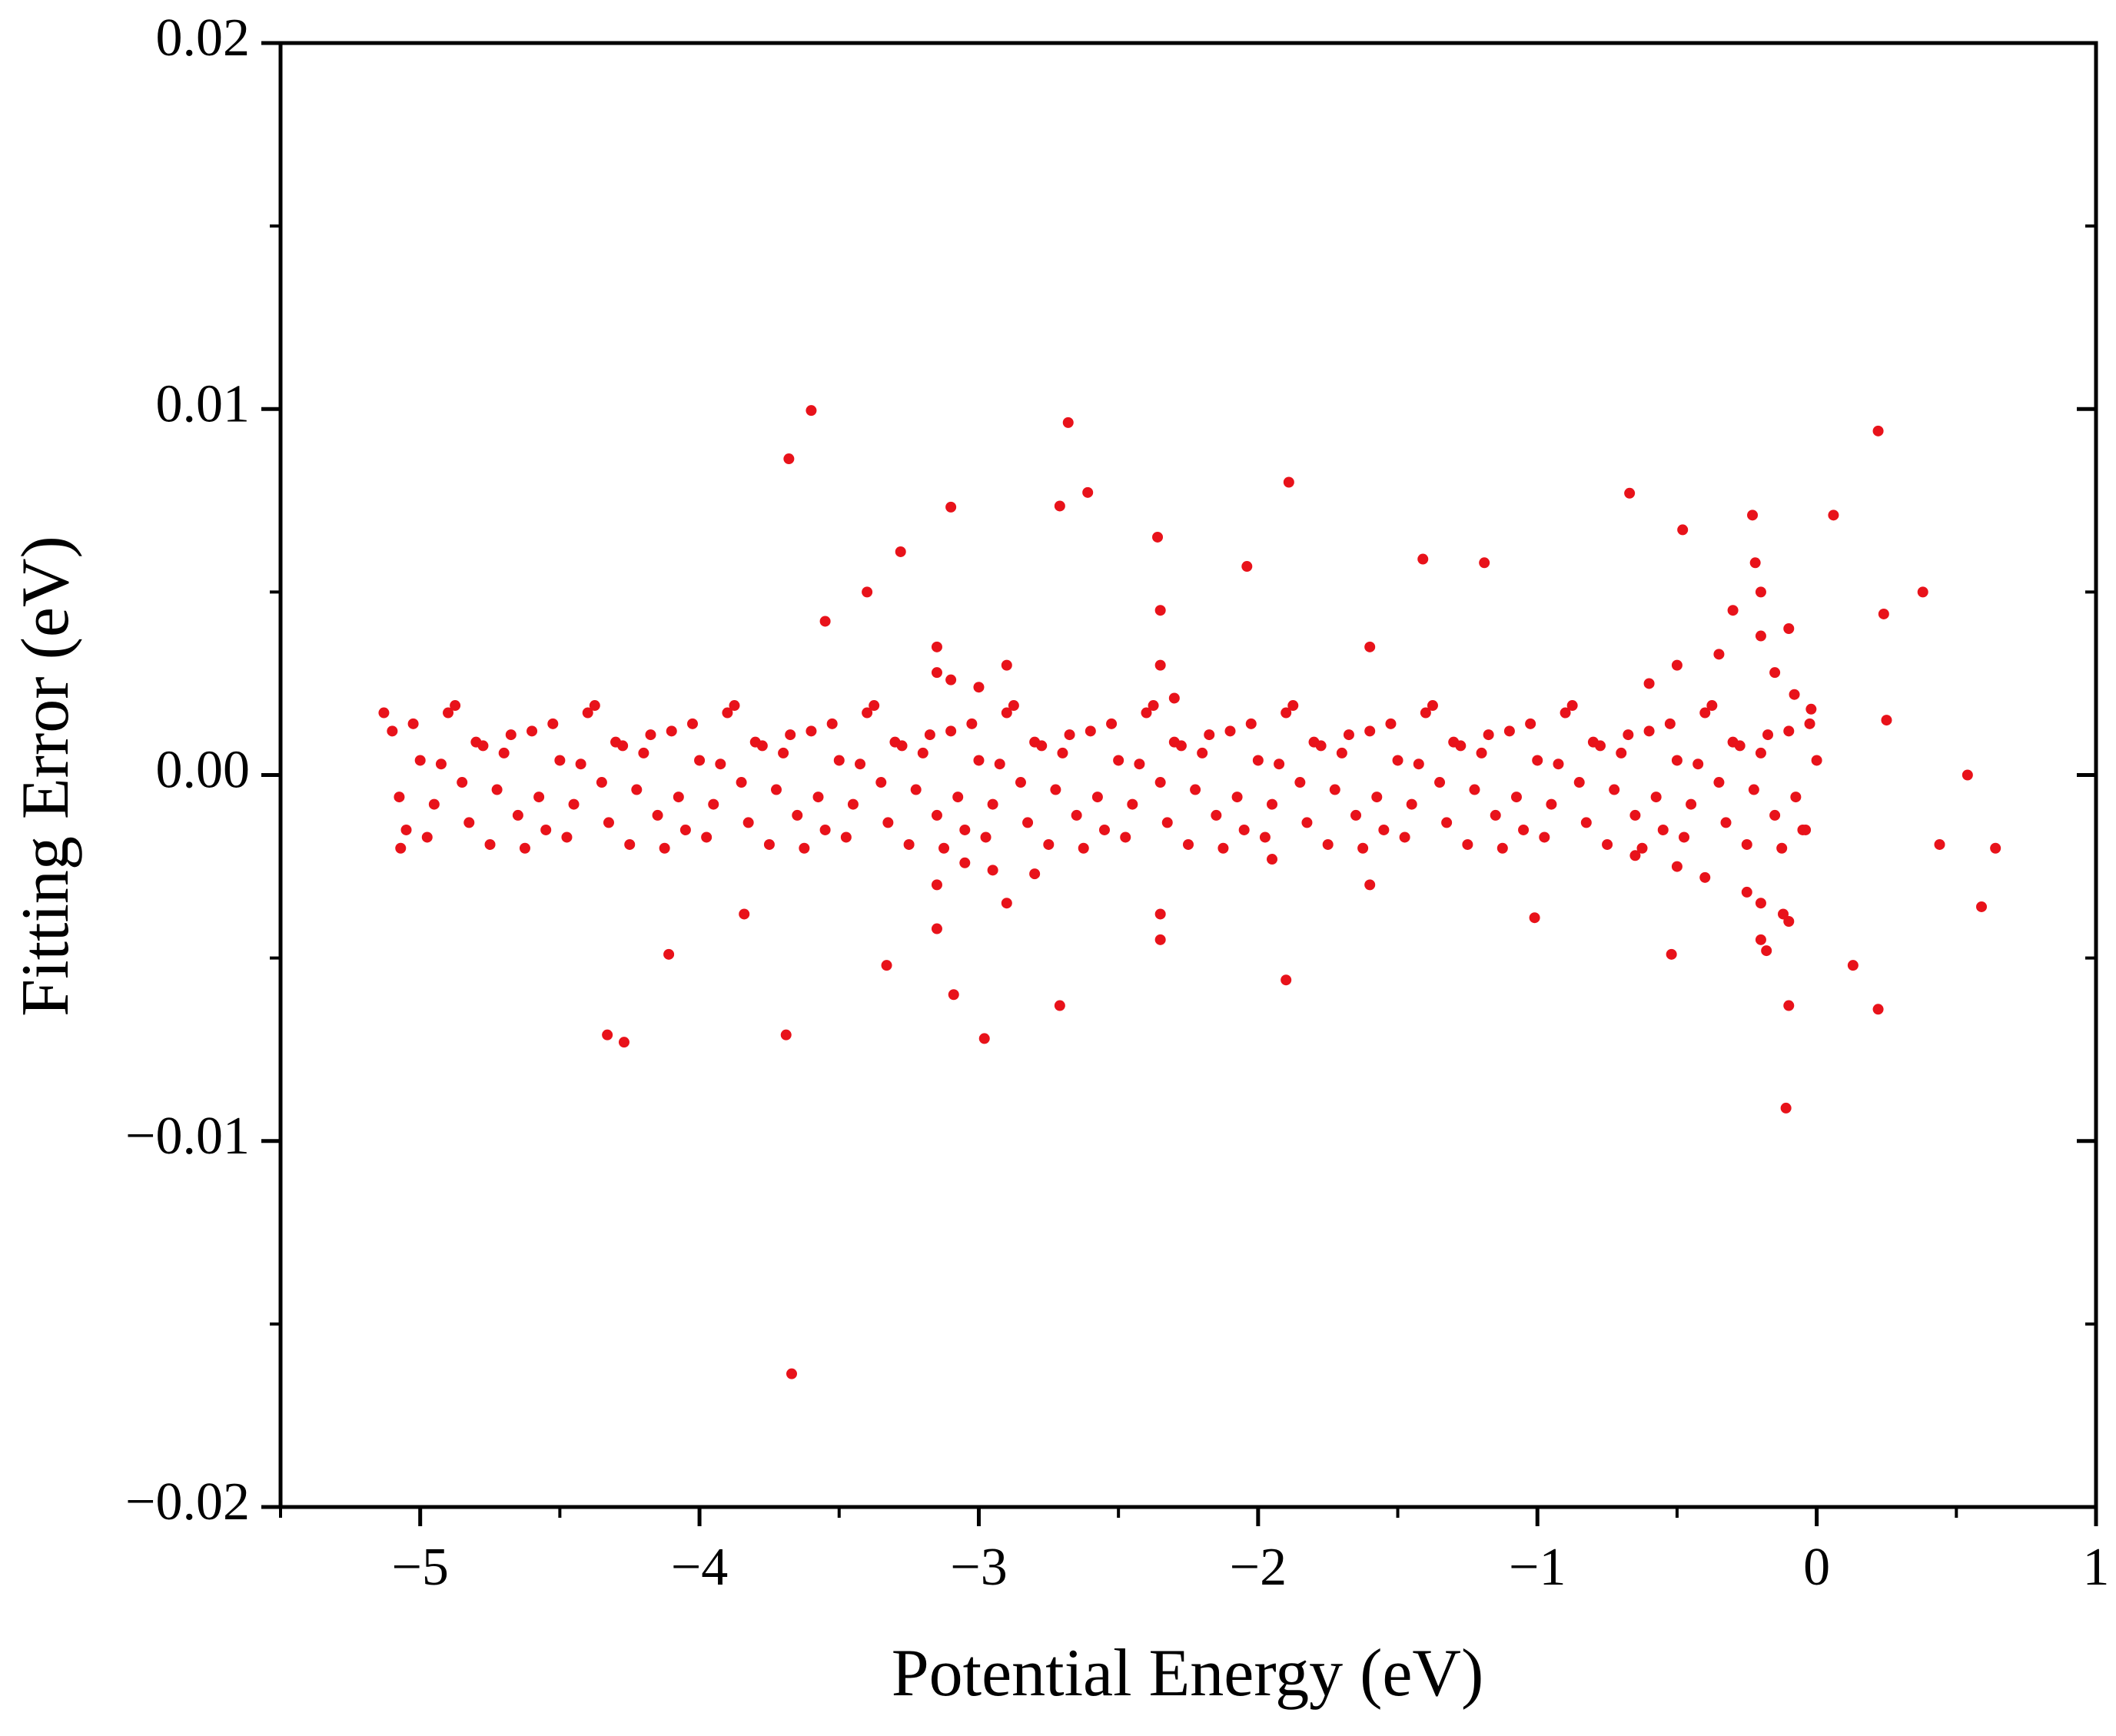 The width and height of the screenshot is (2116, 1736). What do you see at coordinates (187, 1136) in the screenshot?
I see `y-tick-label: −0.01` at bounding box center [187, 1136].